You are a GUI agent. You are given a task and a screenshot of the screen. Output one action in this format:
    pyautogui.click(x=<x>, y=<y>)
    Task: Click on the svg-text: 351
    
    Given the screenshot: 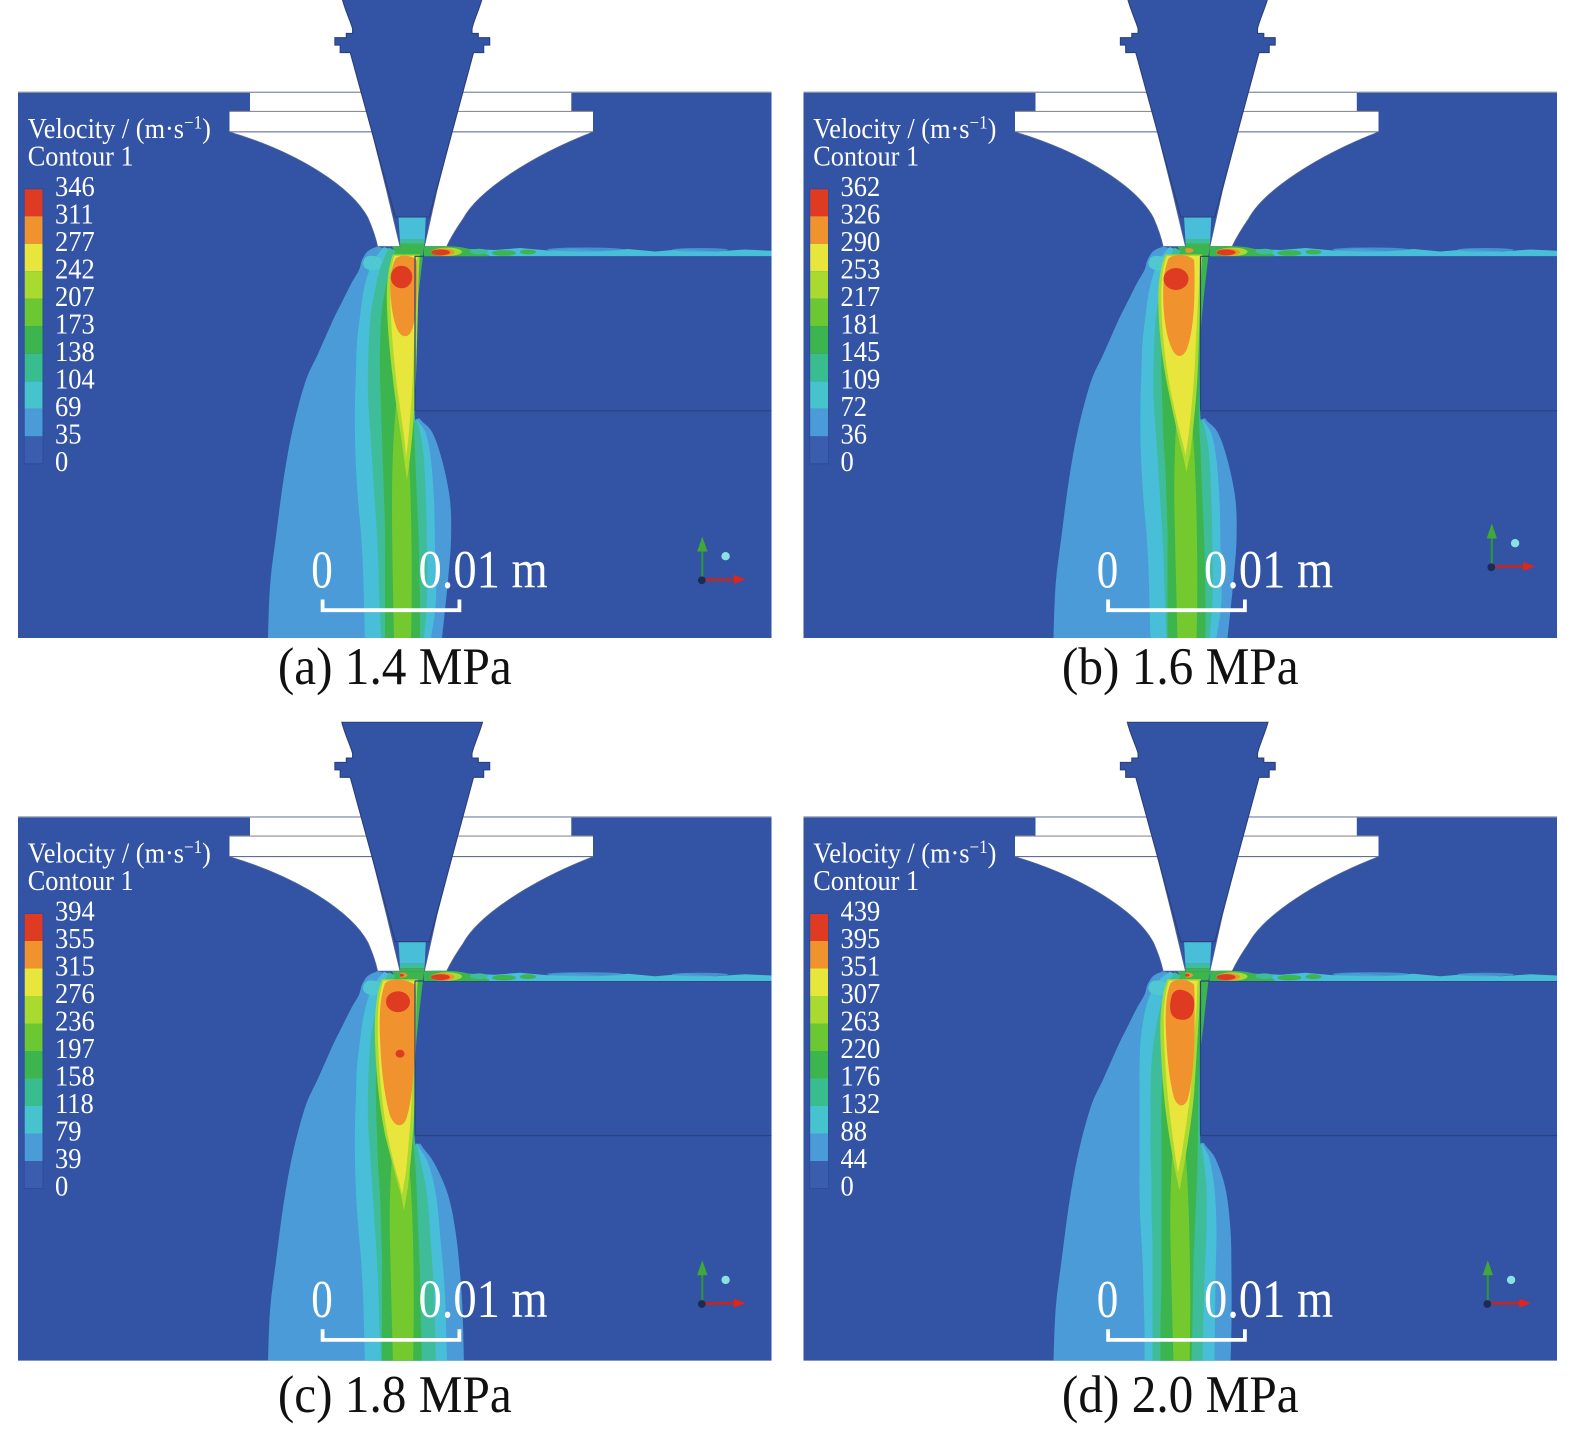 What is the action you would take?
    pyautogui.click(x=861, y=966)
    